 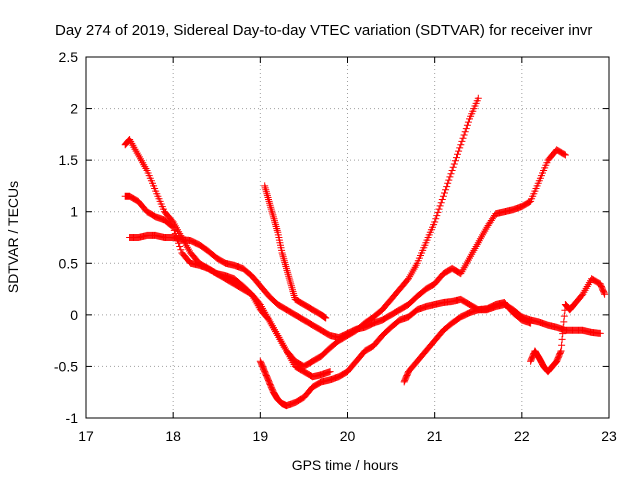 I want to click on series-sat-g, so click(x=568, y=325).